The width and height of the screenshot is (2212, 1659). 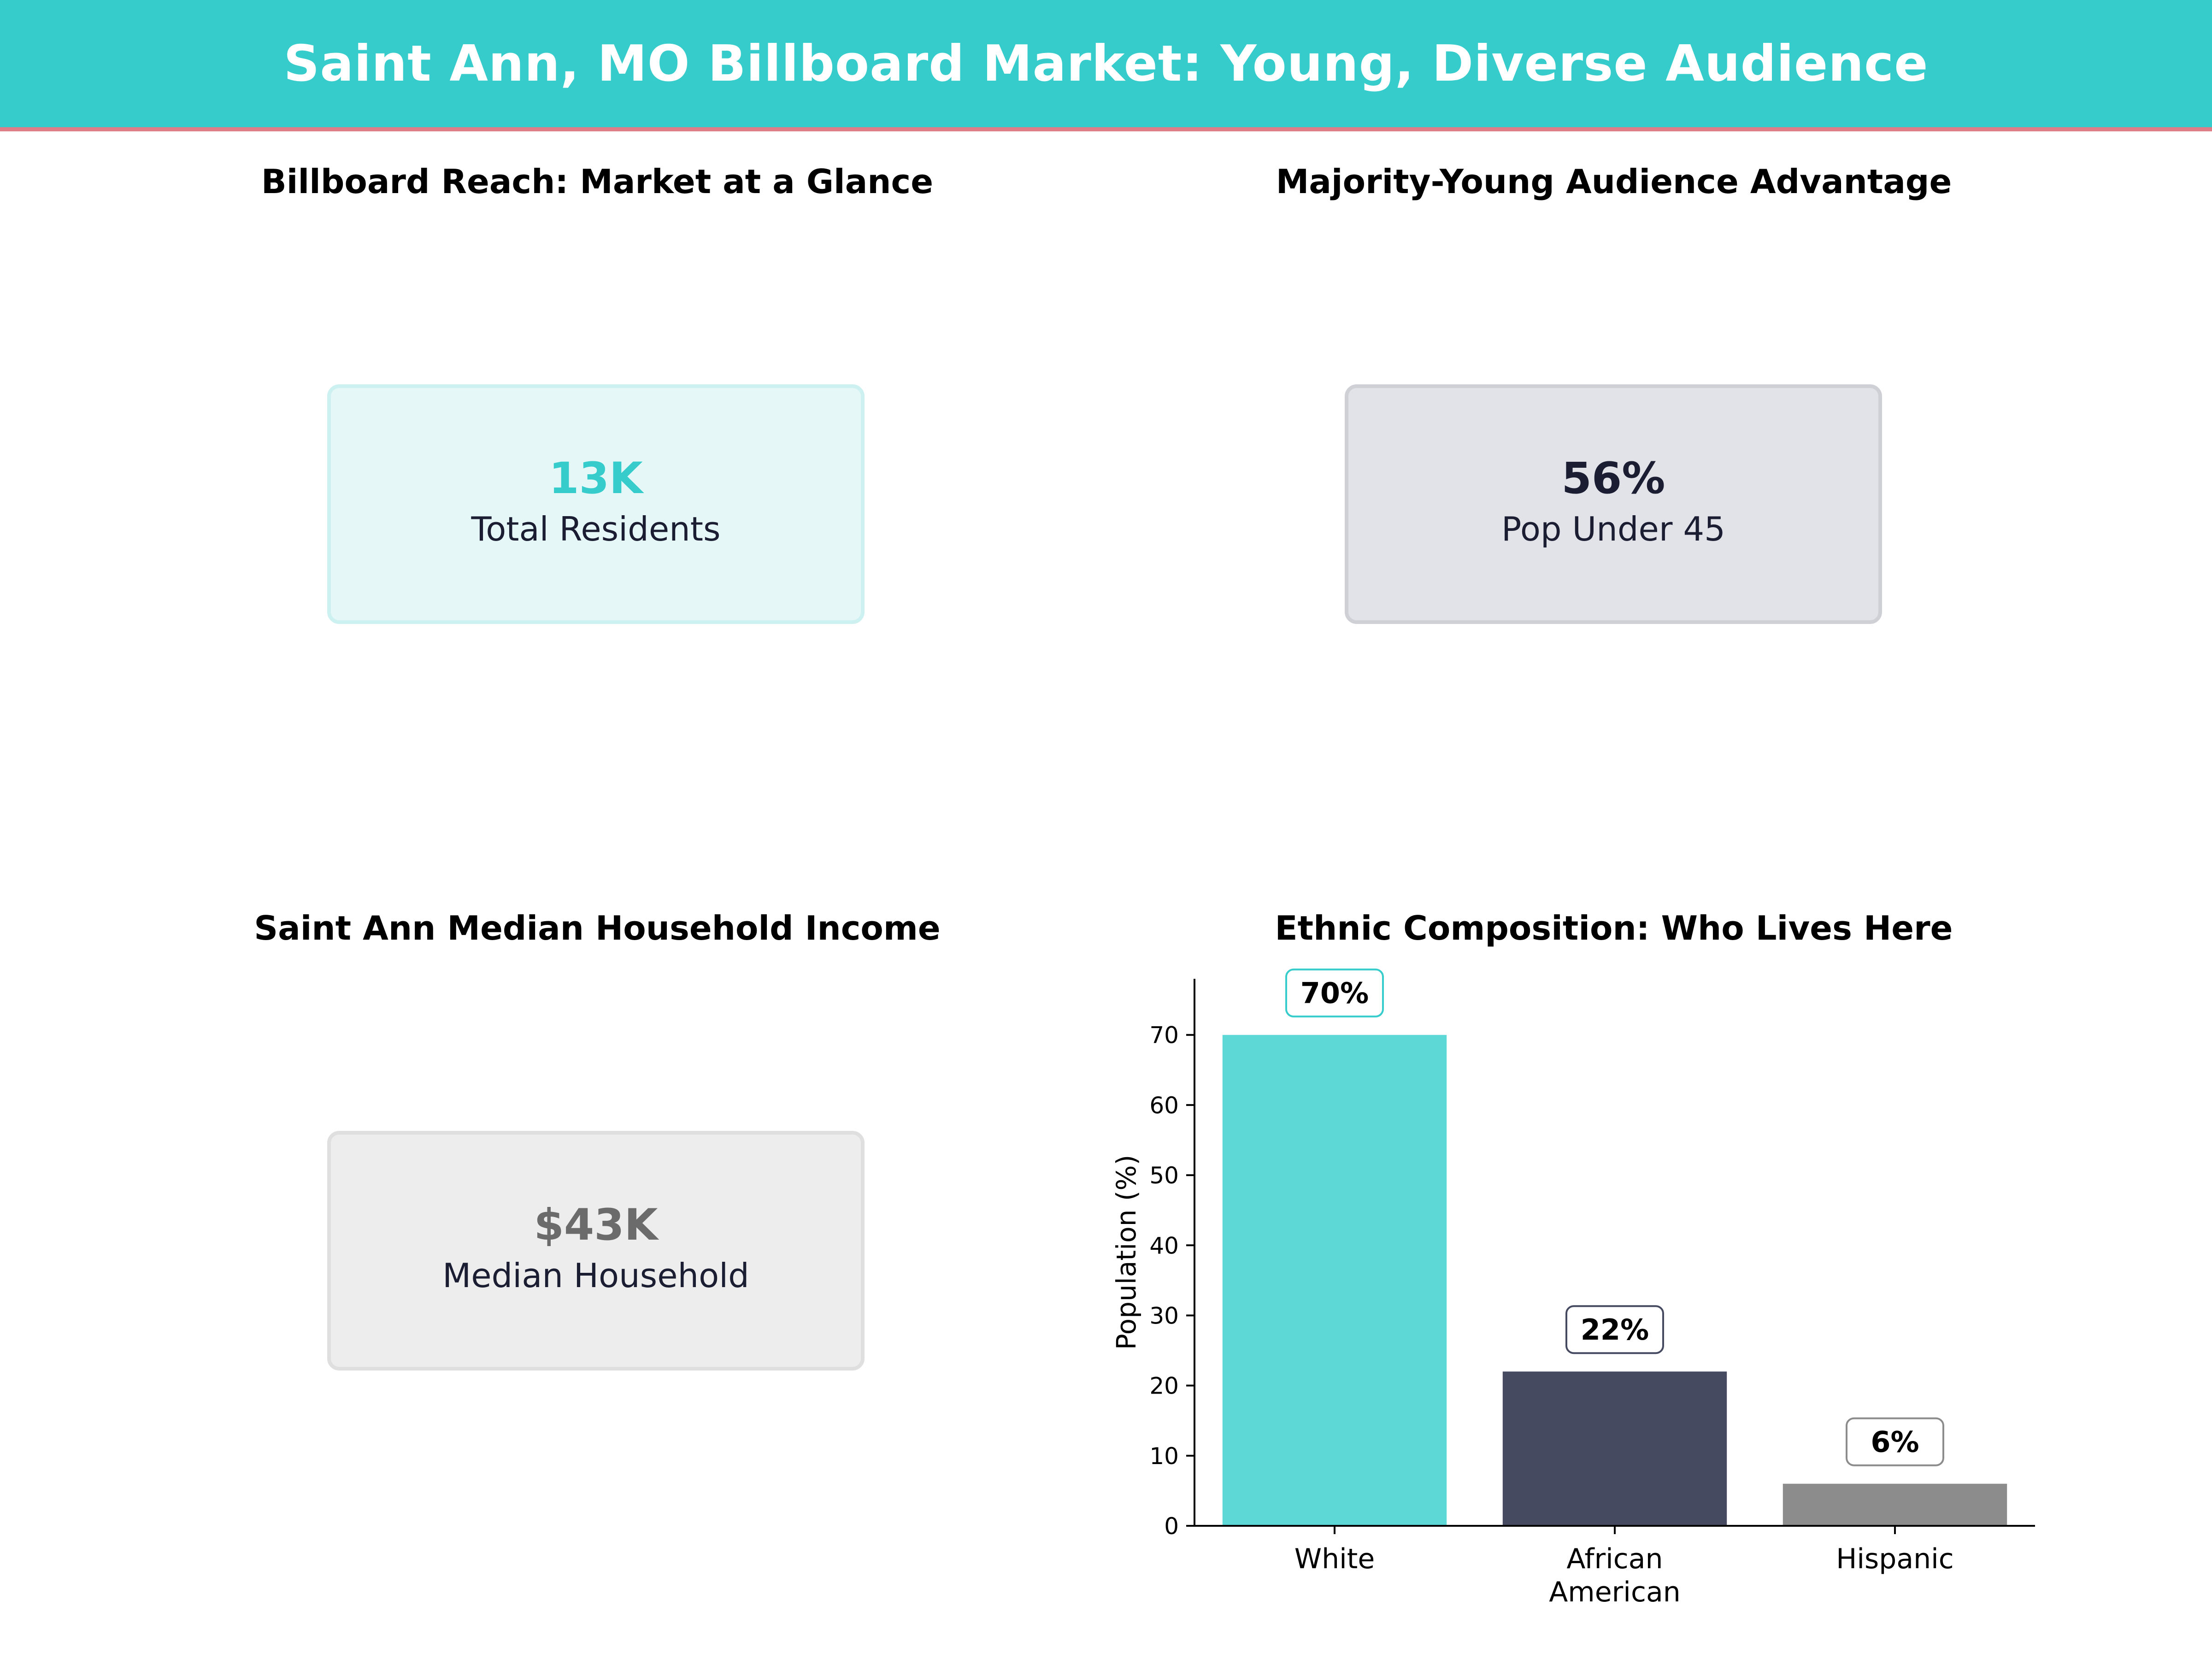 I want to click on y-tick-label: 0, so click(x=1171, y=1526).